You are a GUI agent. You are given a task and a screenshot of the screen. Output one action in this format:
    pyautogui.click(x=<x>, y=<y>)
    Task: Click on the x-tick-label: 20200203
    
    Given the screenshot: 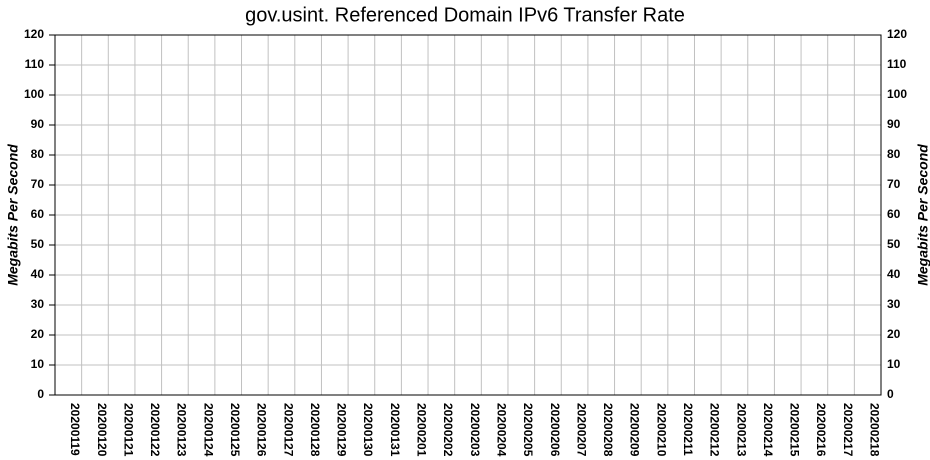 What is the action you would take?
    pyautogui.click(x=475, y=430)
    